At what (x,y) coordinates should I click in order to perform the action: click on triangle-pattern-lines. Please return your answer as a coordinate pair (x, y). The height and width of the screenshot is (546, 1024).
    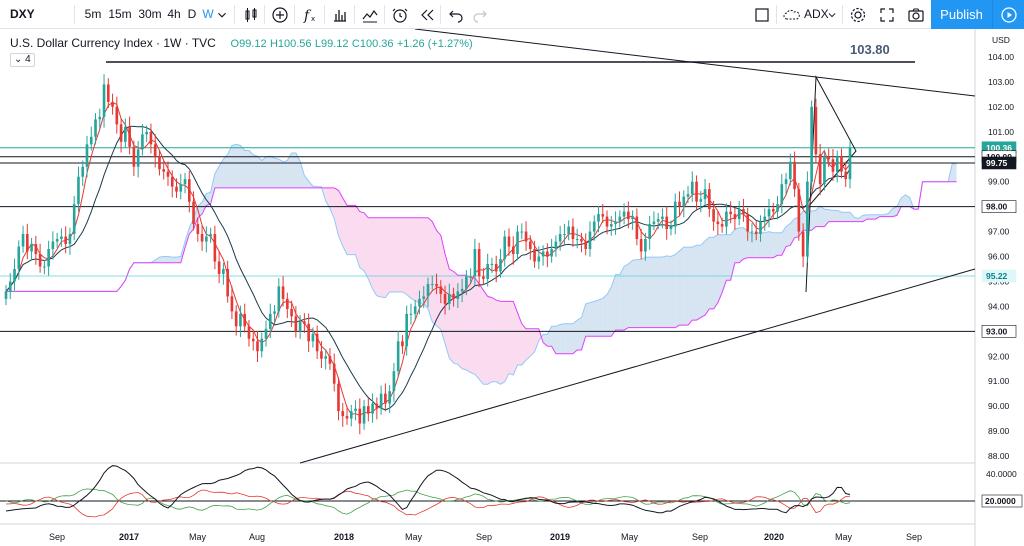
    Looking at the image, I should click on (831, 184).